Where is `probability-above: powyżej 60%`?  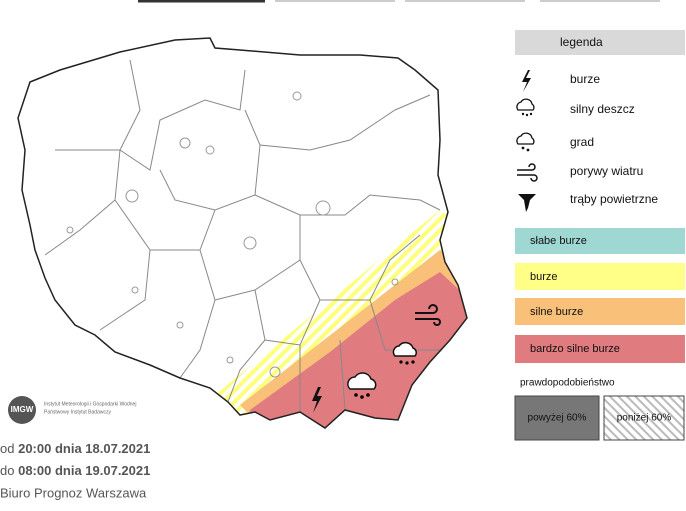
probability-above: powyżej 60% is located at coordinates (557, 418).